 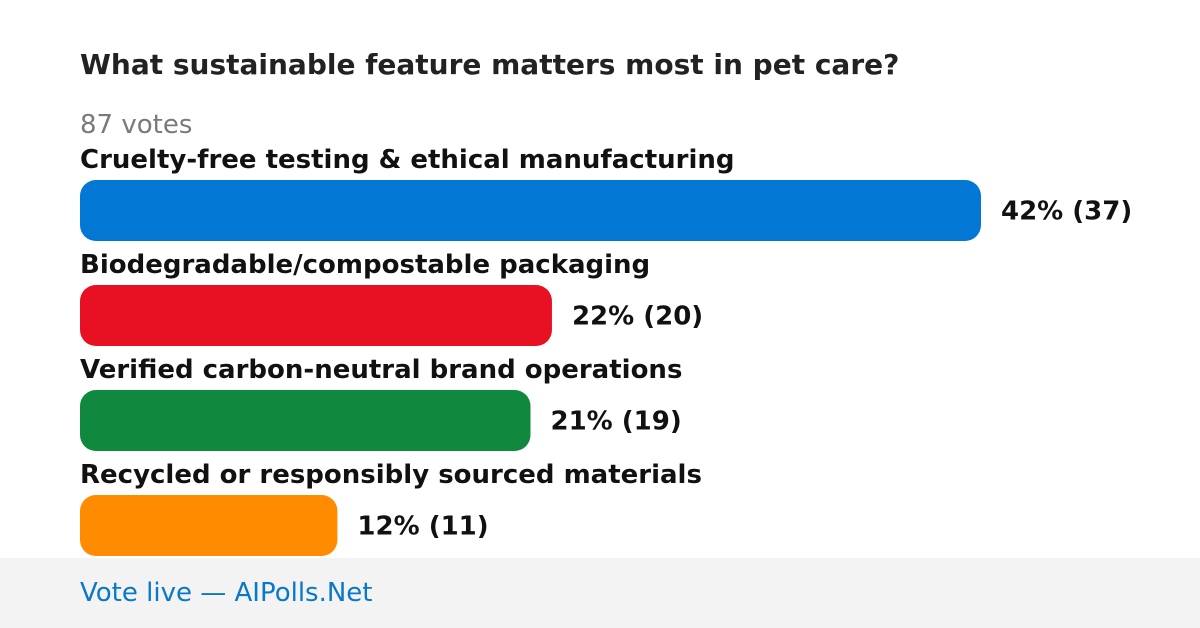 I want to click on option-1-bar, so click(x=530, y=210).